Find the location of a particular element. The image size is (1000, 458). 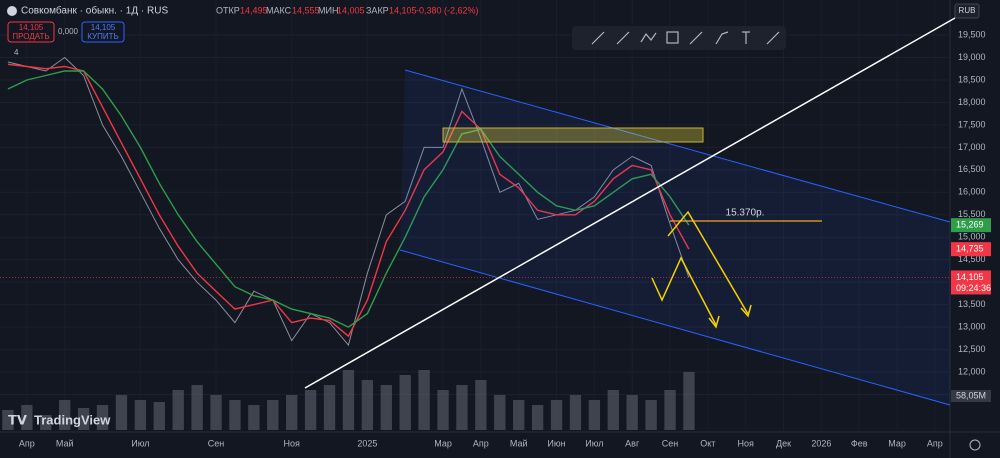

sell-price: 14,105 is located at coordinates (31, 27).